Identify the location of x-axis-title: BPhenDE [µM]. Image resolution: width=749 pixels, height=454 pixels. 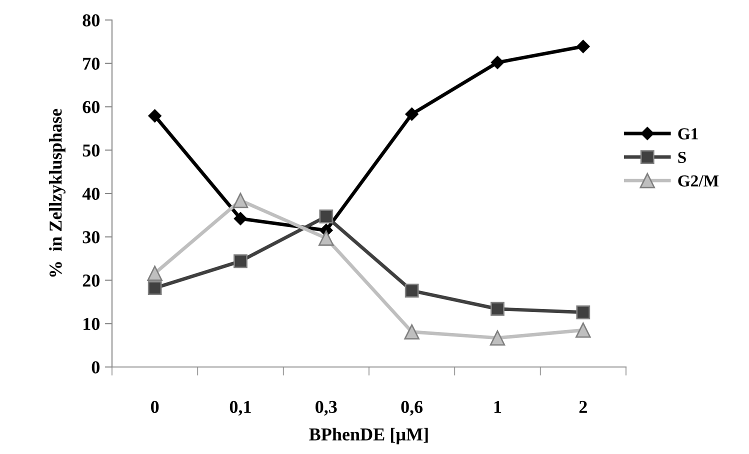
(368, 436).